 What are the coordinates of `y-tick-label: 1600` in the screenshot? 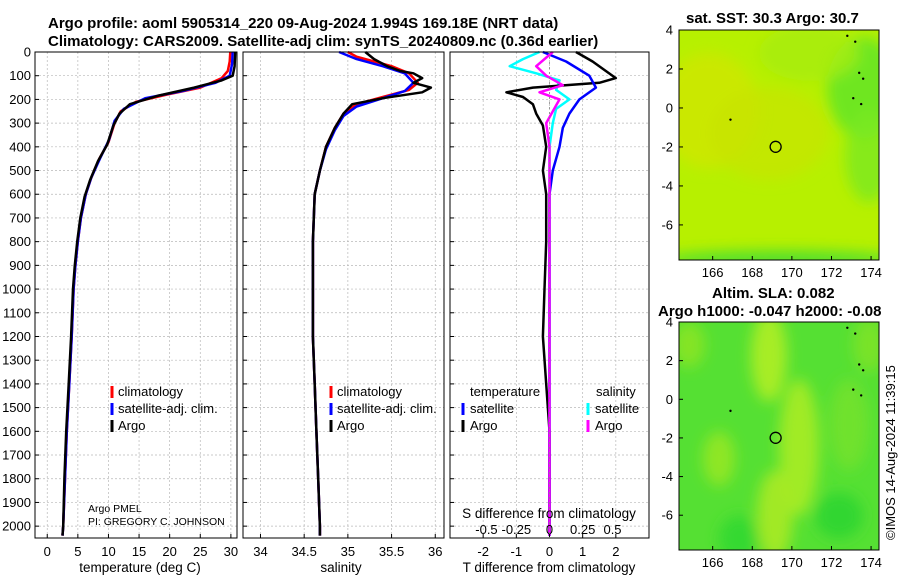 It's located at (16, 431).